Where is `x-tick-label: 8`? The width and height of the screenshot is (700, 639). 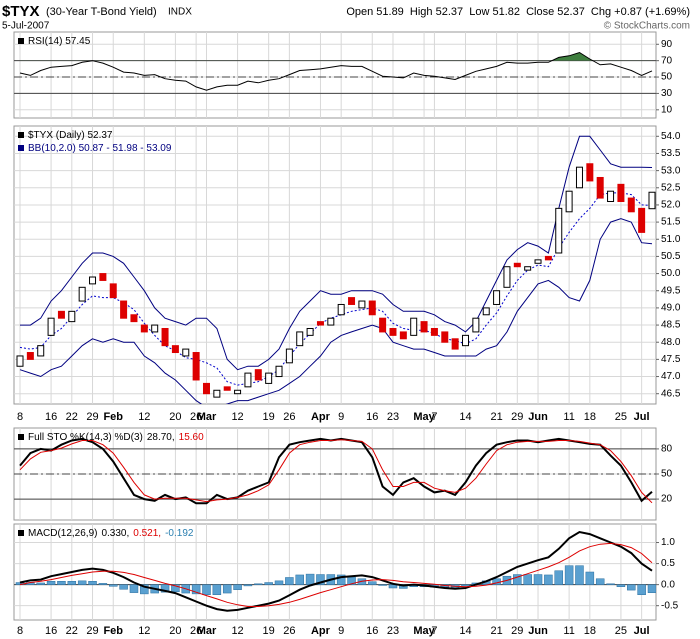 x-tick-label: 8 is located at coordinates (20, 417).